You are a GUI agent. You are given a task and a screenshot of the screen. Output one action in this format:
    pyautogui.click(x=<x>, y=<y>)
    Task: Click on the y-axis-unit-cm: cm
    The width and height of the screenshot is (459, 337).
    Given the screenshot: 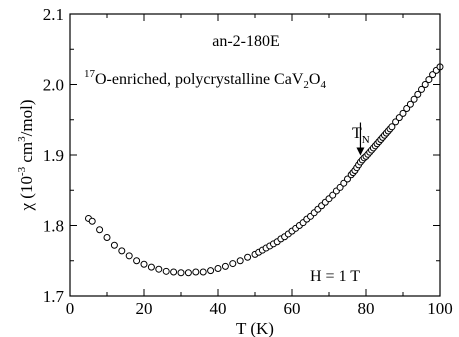 What is the action you would take?
    pyautogui.click(x=26, y=154)
    